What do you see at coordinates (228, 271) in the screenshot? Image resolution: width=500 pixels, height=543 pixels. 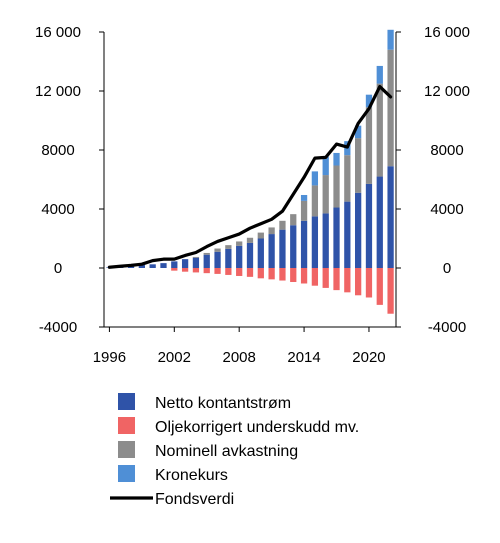 I see `bar-segment-oljekorrigert-underskudd-mv--2007` at bounding box center [228, 271].